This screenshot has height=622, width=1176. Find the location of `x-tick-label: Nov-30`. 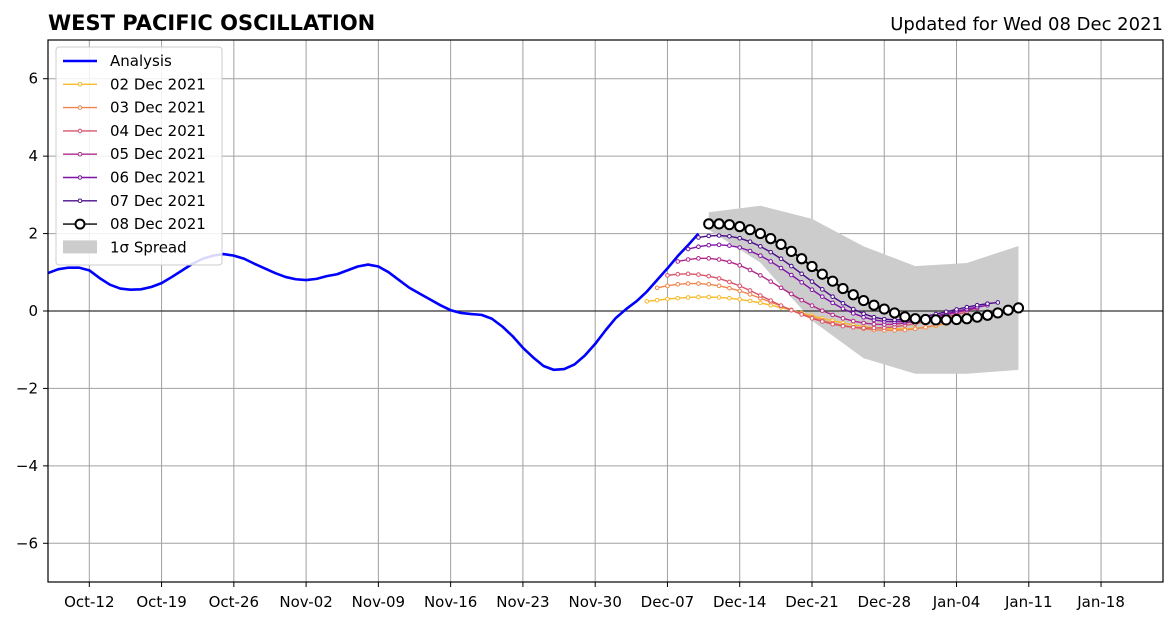

x-tick-label: Nov-30 is located at coordinates (594, 602).